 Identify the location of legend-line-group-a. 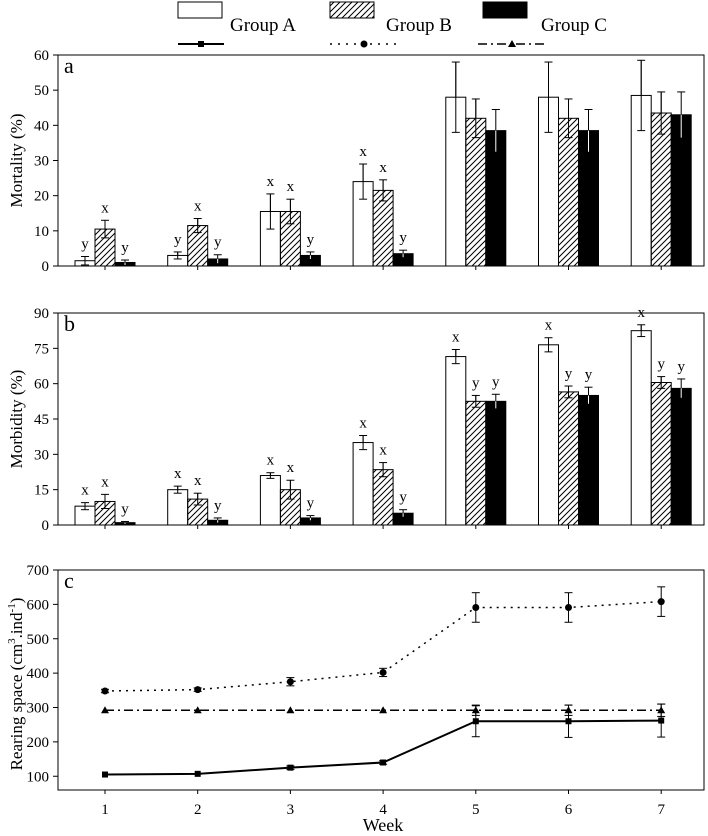
(201, 44).